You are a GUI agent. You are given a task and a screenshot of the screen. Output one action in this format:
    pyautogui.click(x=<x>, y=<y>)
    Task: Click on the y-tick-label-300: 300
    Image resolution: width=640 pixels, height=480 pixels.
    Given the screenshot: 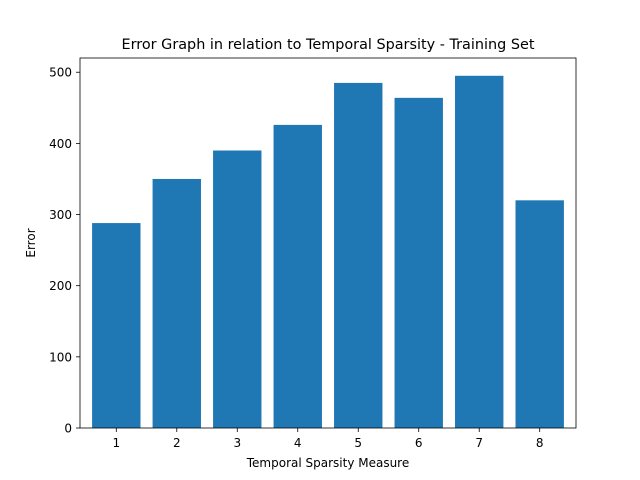 What is the action you would take?
    pyautogui.click(x=60, y=215)
    